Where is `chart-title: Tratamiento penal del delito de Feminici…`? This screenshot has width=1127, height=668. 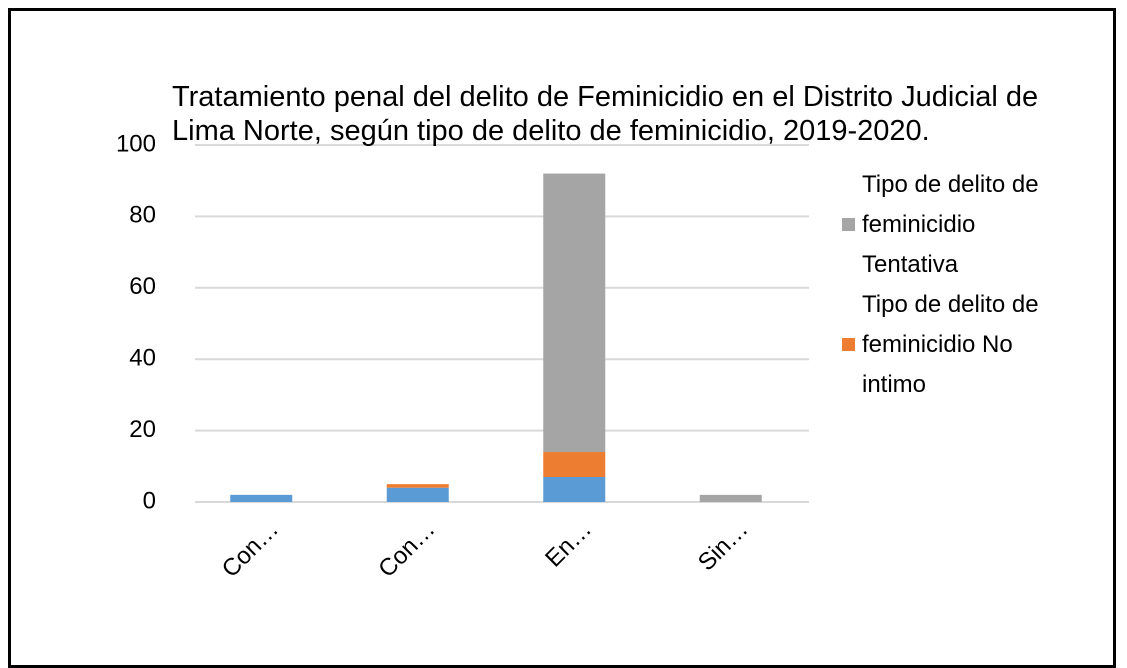 chart-title: Tratamiento penal del delito de Feminici… is located at coordinates (605, 114).